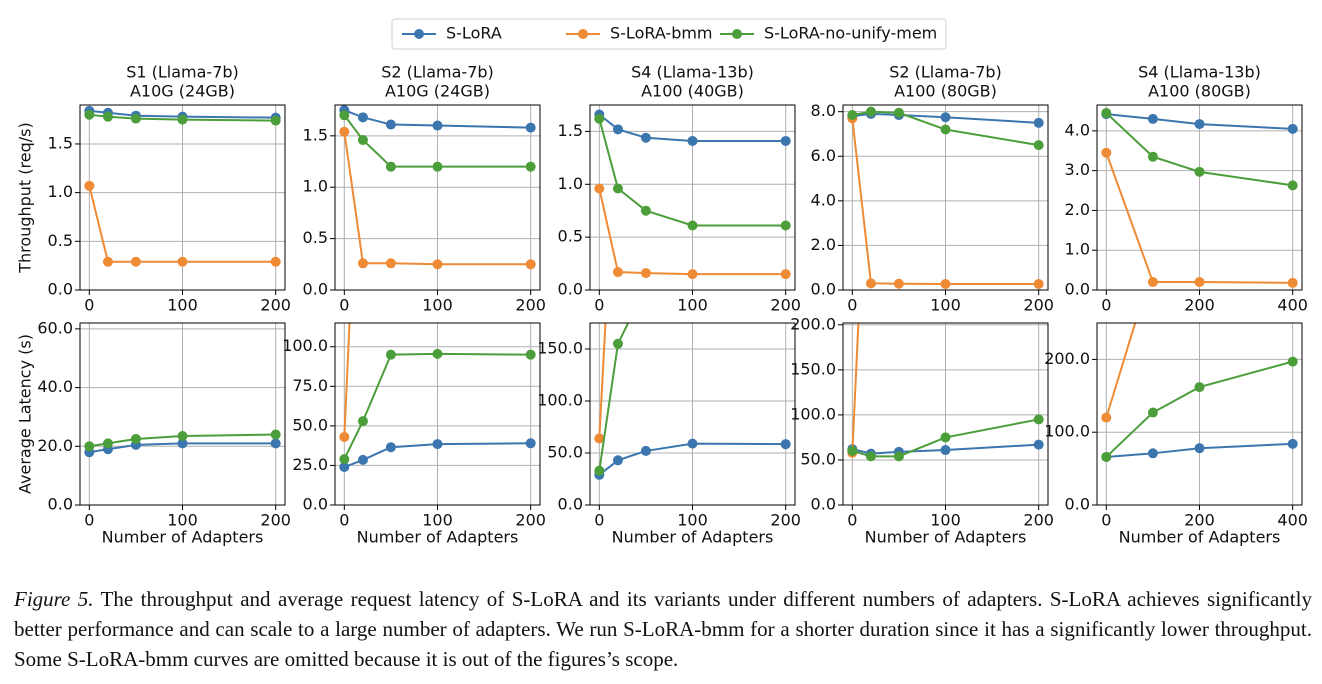 Image resolution: width=1322 pixels, height=684 pixels. Describe the element at coordinates (182, 91) in the screenshot. I see `chart-subtitle: A10G (24GB)` at that location.